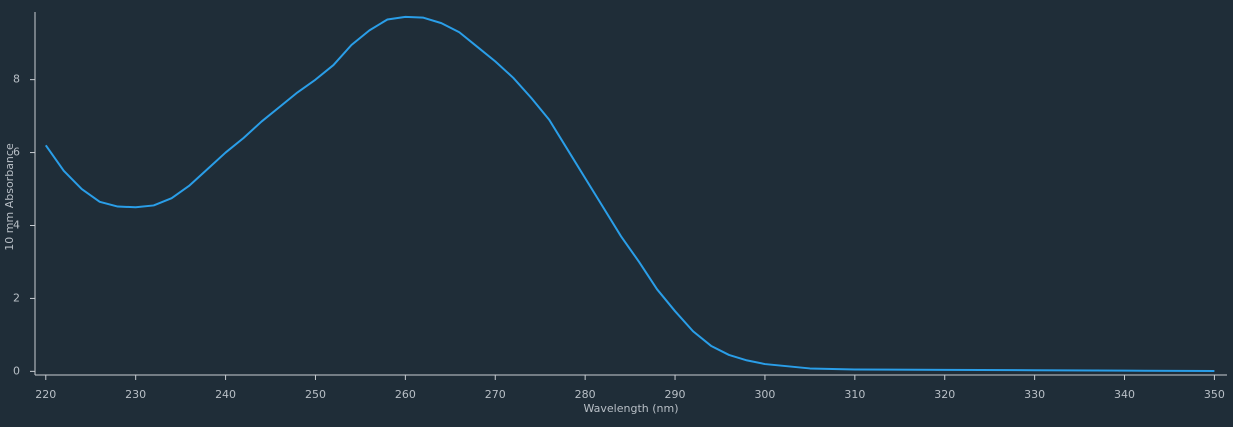  Describe the element at coordinates (630, 408) in the screenshot. I see `x-axis-label: Wavelength (nm)` at that location.